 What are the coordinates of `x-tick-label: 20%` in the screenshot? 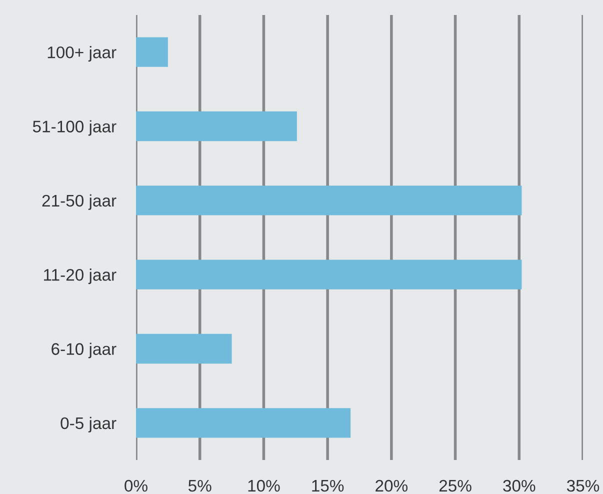 It's located at (392, 486).